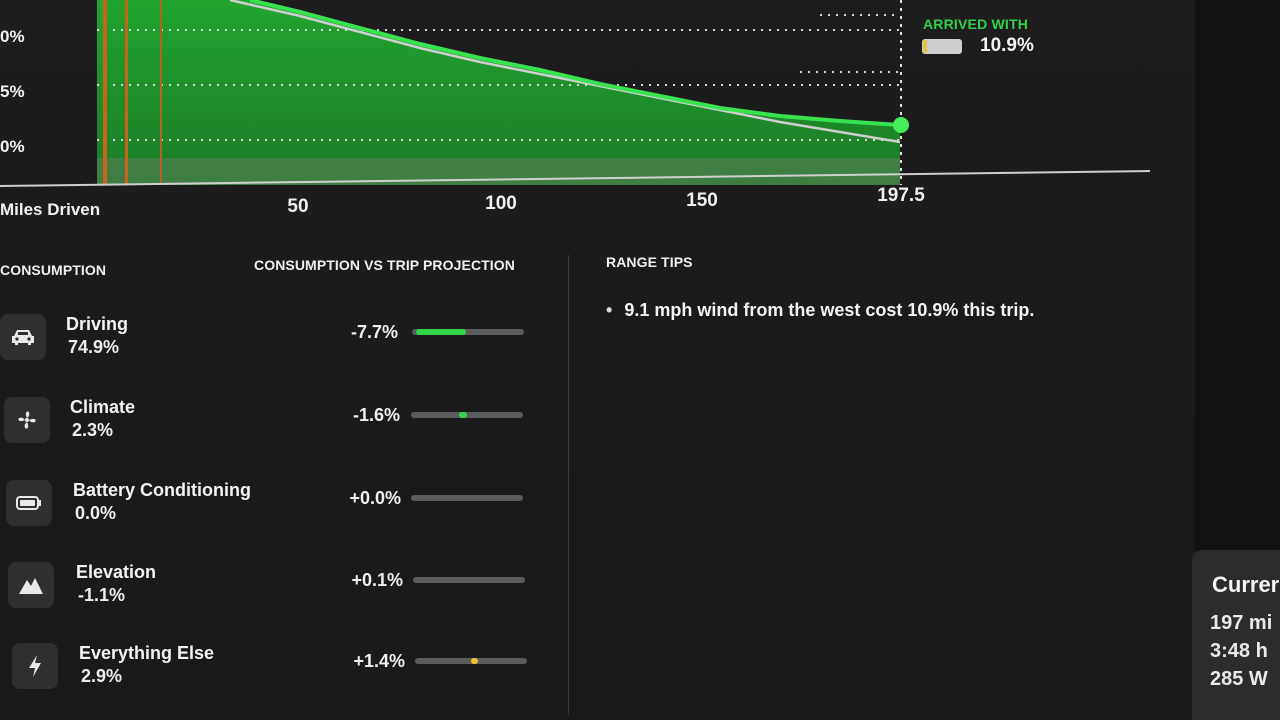 This screenshot has width=1280, height=720. What do you see at coordinates (375, 498) in the screenshot?
I see `projection-delta: +0.0%` at bounding box center [375, 498].